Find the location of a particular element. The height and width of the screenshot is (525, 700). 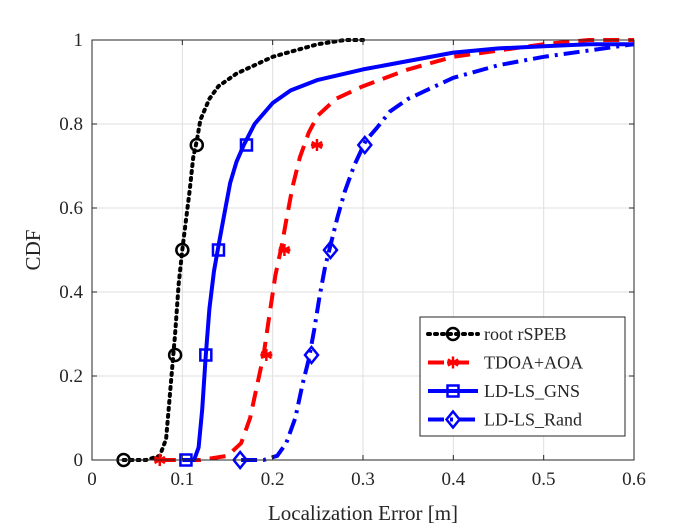

y-tick-label: 0 is located at coordinates (79, 460).